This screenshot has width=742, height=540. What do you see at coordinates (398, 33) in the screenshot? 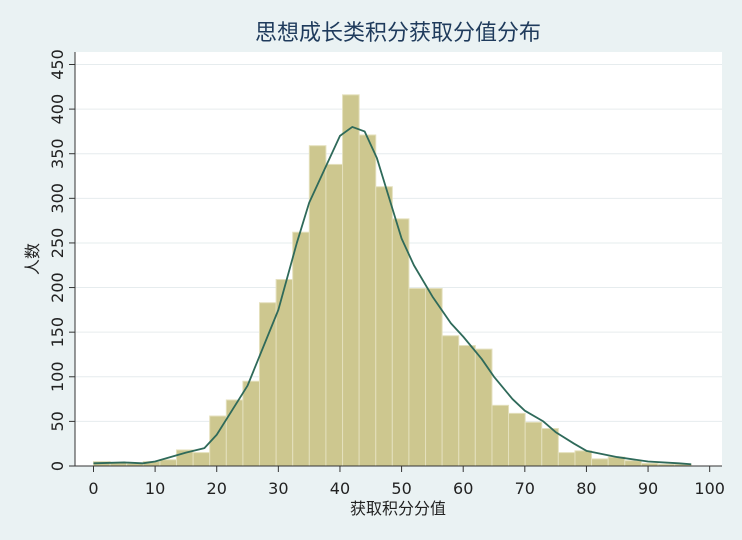
I see `chart-title: 思想成长类积分获取分值分布` at bounding box center [398, 33].